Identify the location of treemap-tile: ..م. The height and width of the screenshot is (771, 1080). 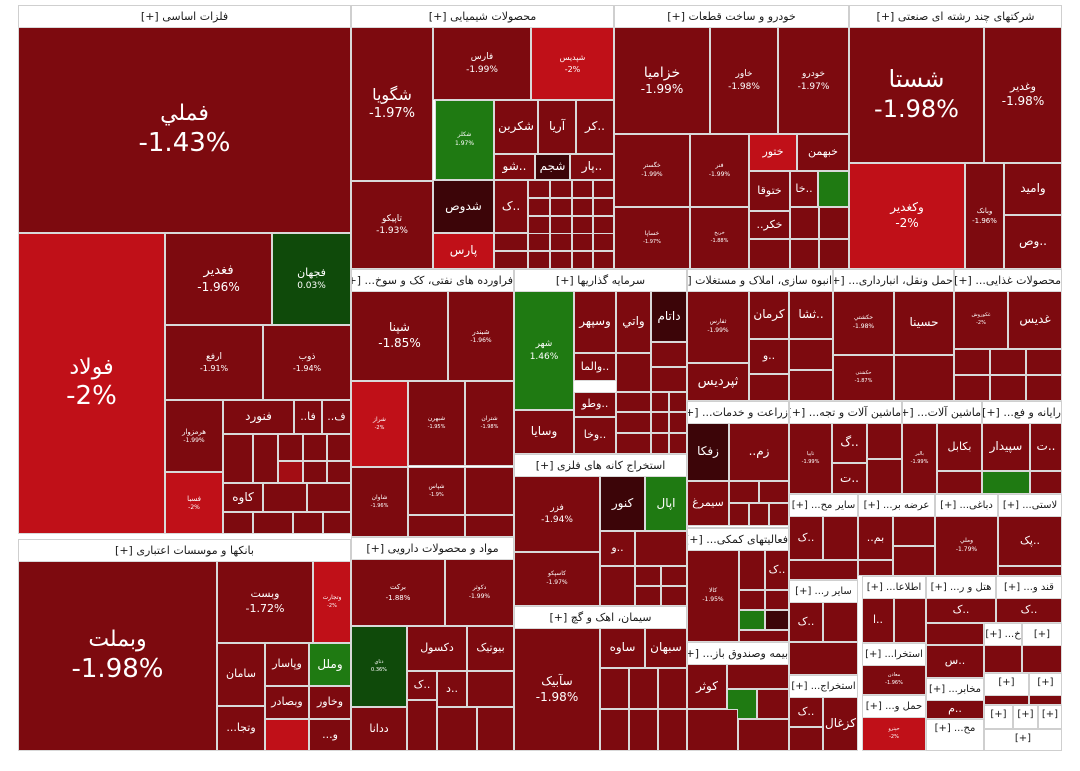
(955, 709).